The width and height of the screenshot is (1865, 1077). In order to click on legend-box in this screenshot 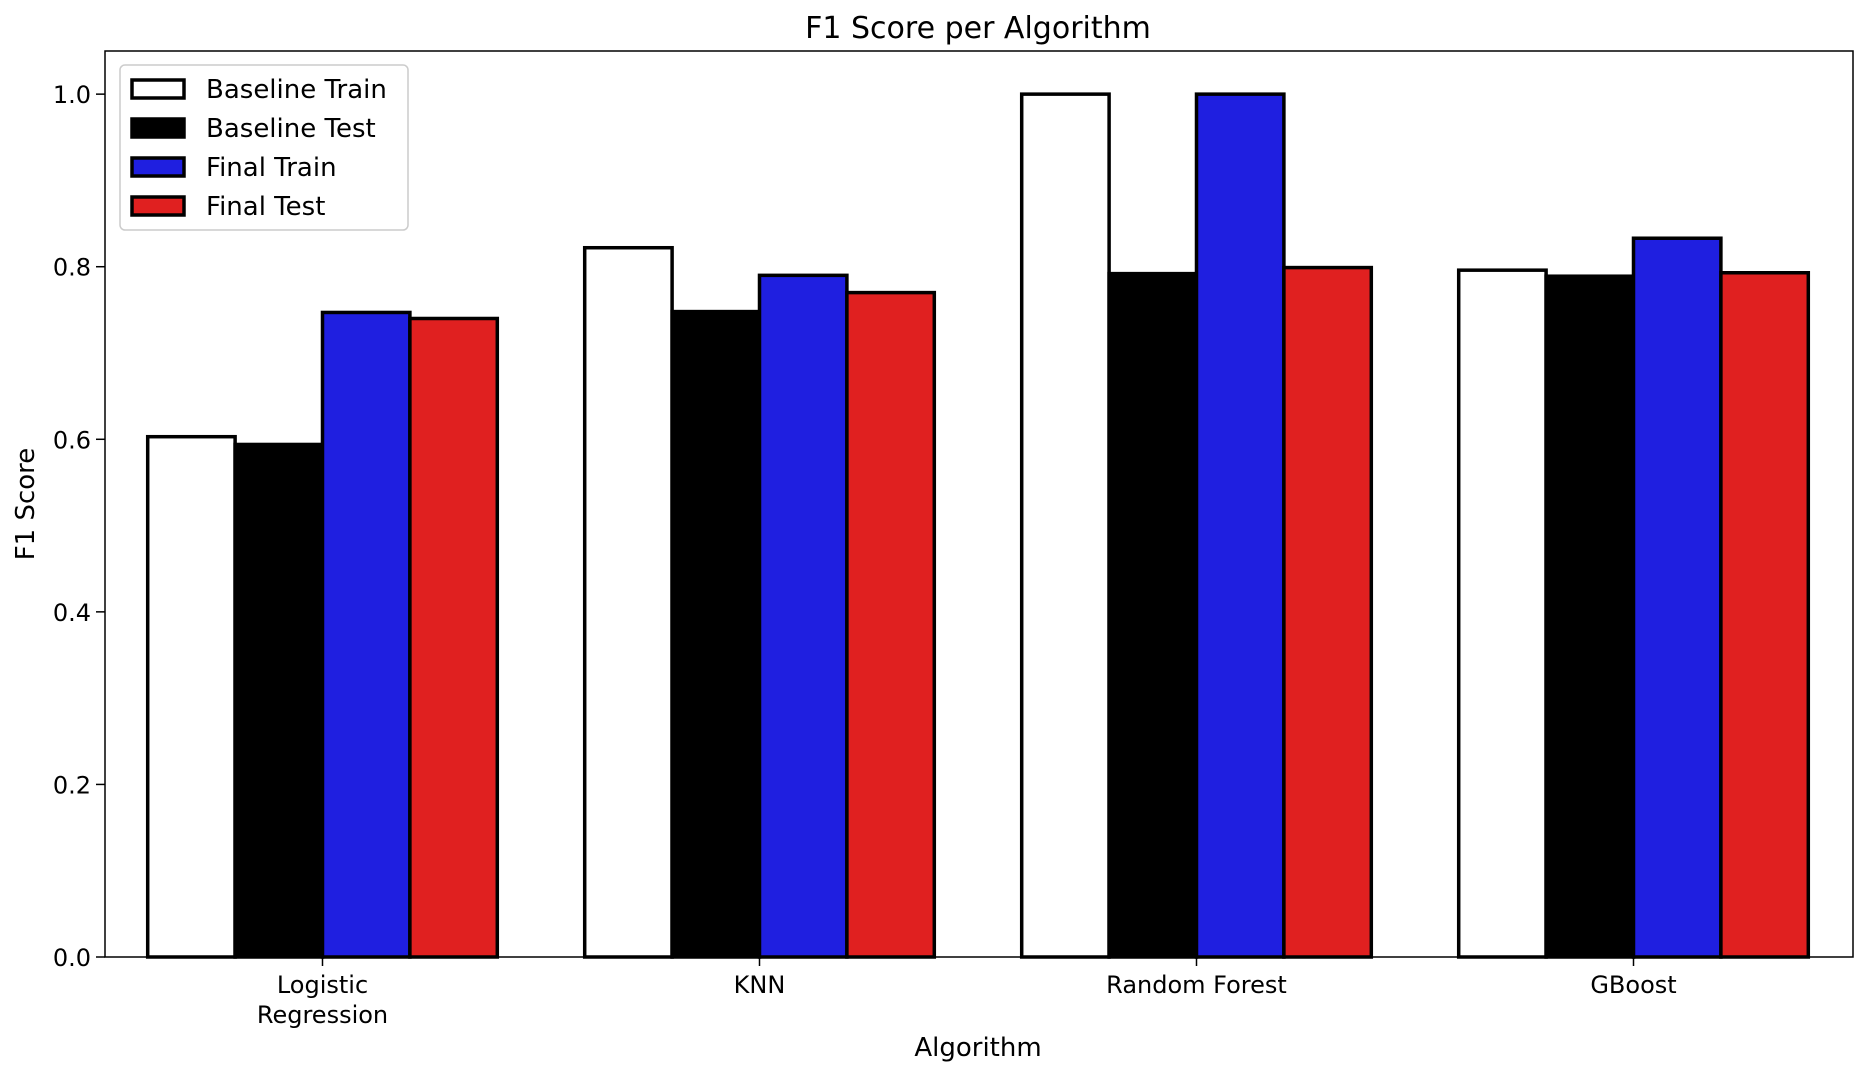, I will do `click(264, 147)`.